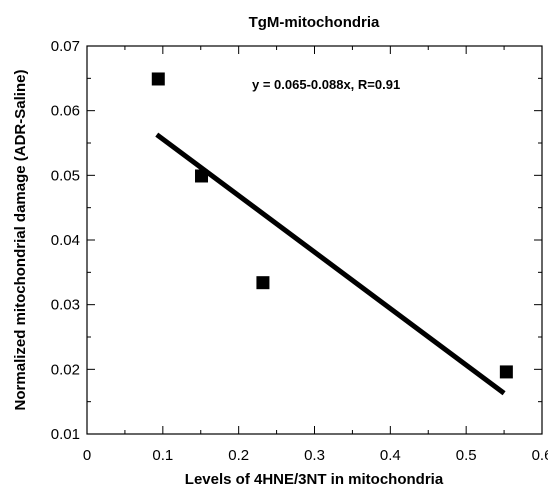 The height and width of the screenshot is (489, 548). Describe the element at coordinates (65, 175) in the screenshot. I see `y-tick-label: 0.05` at that location.